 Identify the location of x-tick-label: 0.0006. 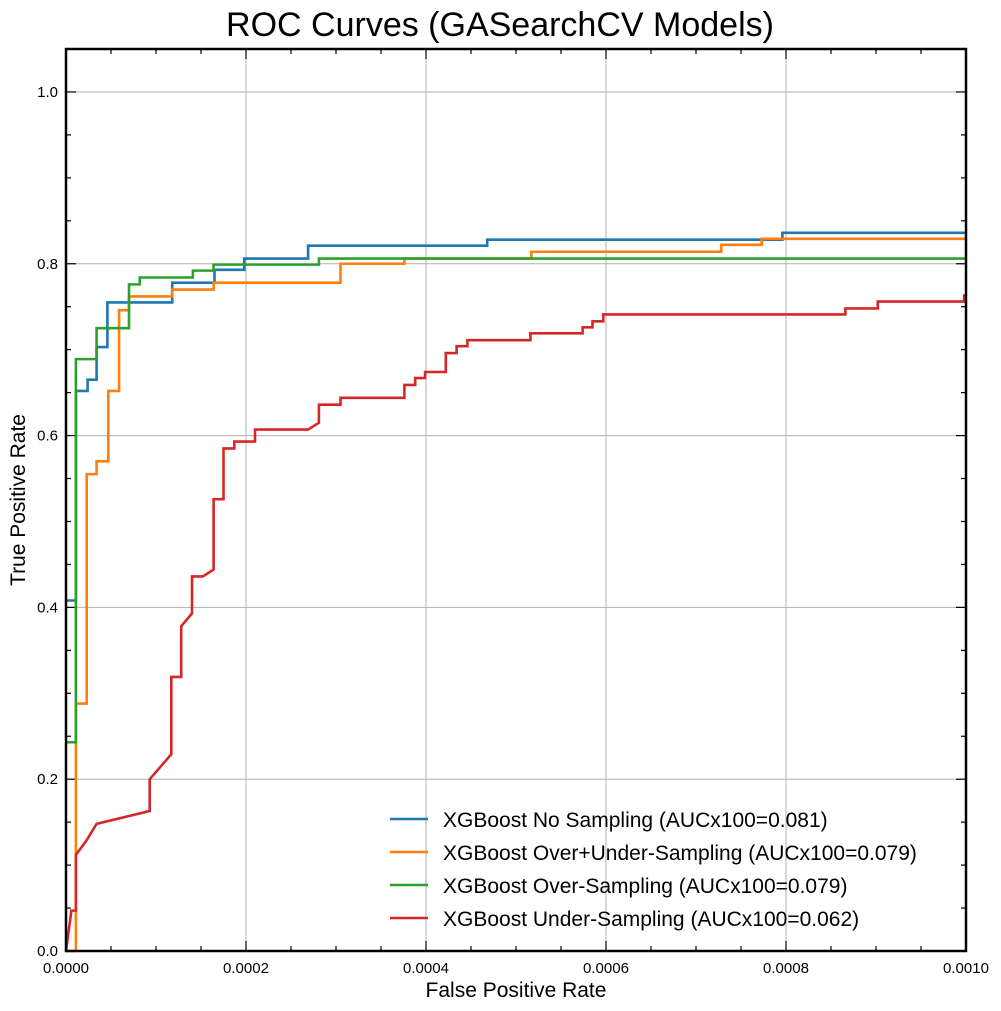
(606, 968).